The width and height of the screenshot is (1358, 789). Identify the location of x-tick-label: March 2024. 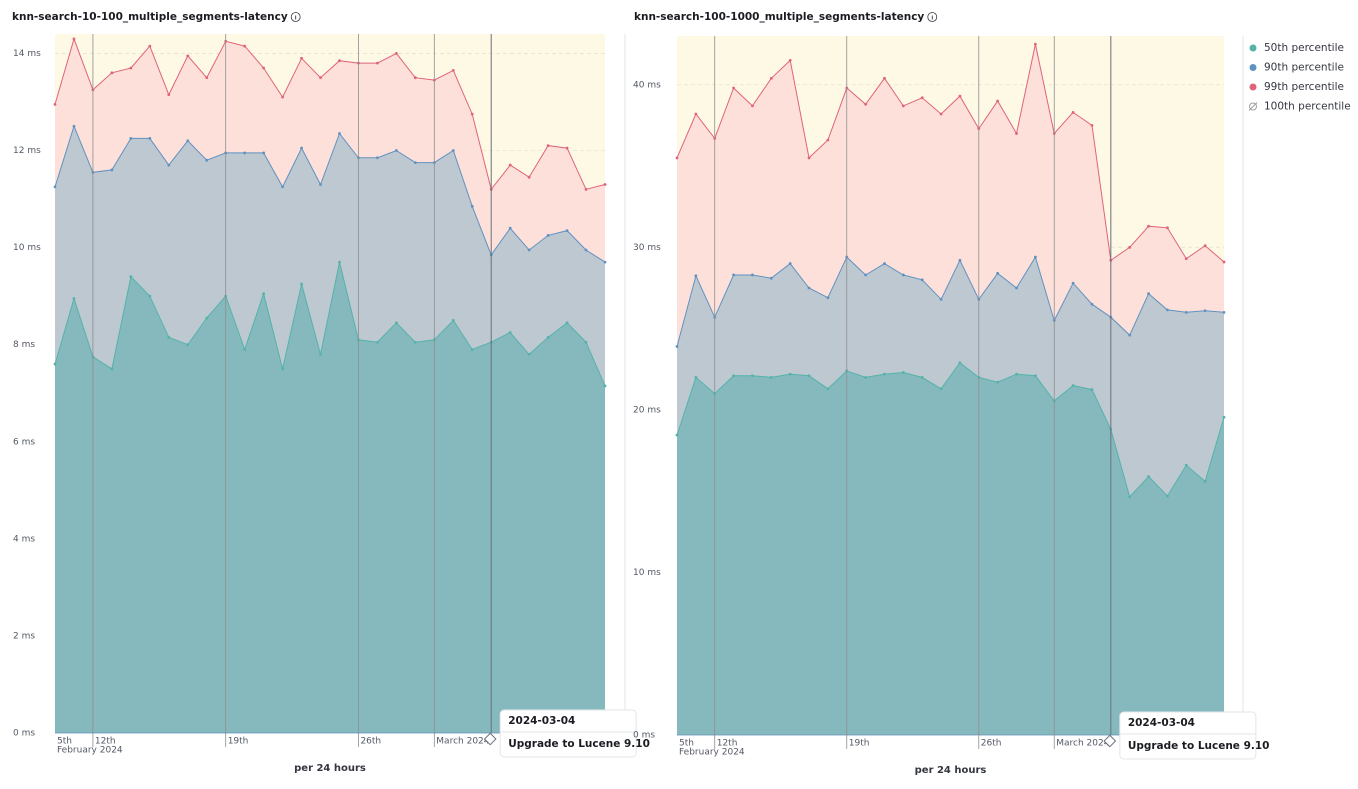
(1082, 744).